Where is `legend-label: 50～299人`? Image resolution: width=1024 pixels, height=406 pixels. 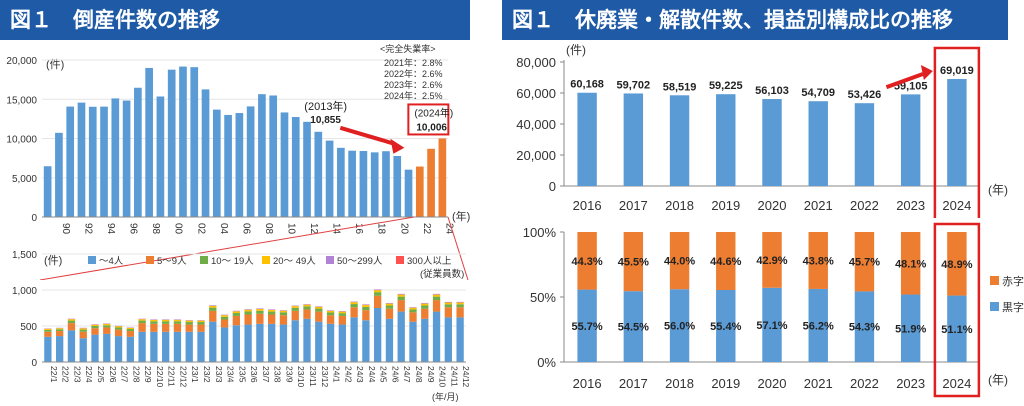 legend-label: 50～299人 is located at coordinates (360, 261).